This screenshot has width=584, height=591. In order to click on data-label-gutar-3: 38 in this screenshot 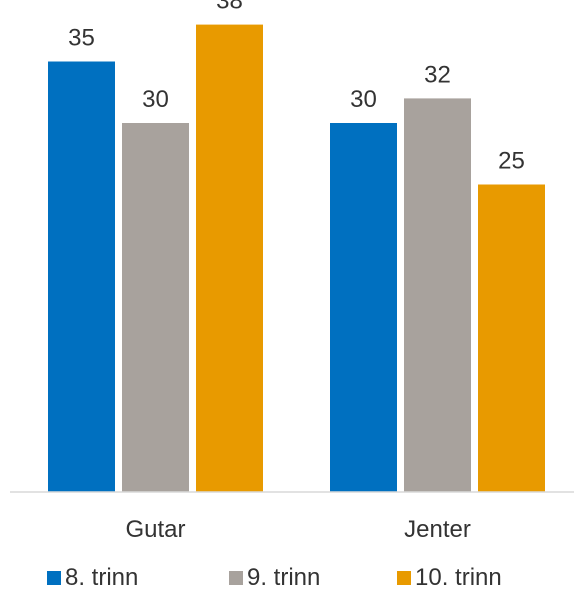, I will do `click(229, 7)`.